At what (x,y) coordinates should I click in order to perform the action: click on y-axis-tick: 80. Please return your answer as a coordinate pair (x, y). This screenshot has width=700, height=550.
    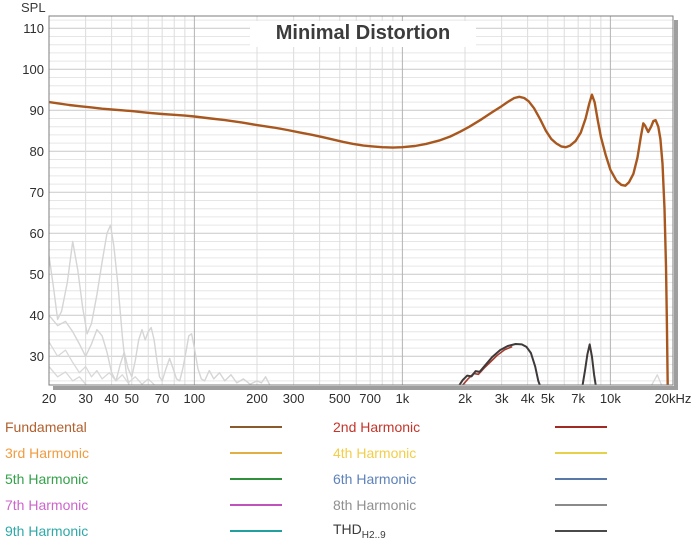
    Looking at the image, I should click on (36, 151).